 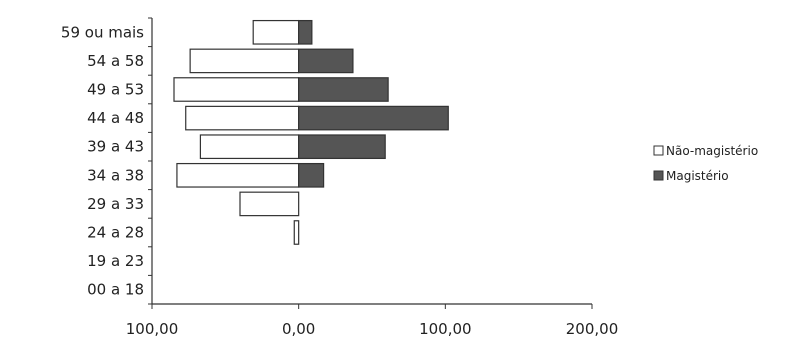 What do you see at coordinates (115, 290) in the screenshot?
I see `y-tick-label: 00 a 18` at bounding box center [115, 290].